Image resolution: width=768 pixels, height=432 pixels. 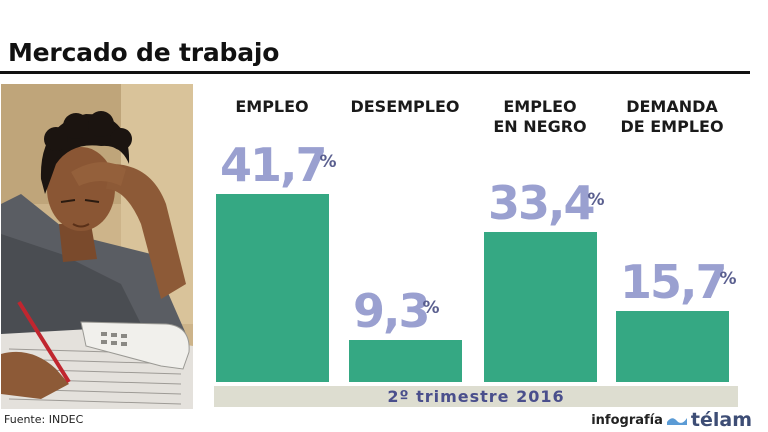 I want to click on percent-sign-desempleo: %, so click(x=431, y=308).